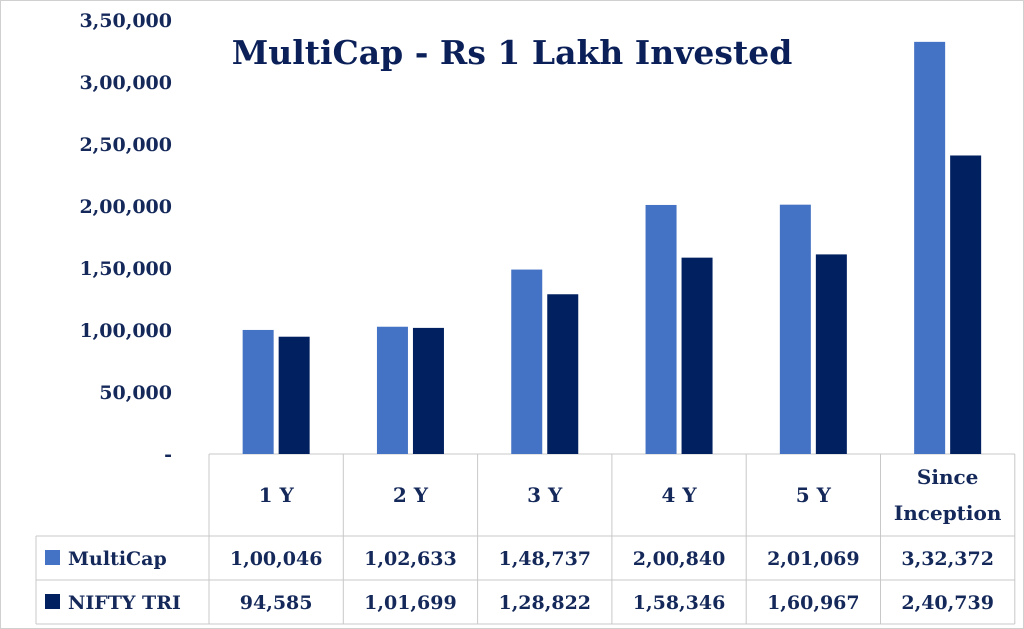 This screenshot has width=1024, height=629. I want to click on legend-label: MultiCap, so click(117, 559).